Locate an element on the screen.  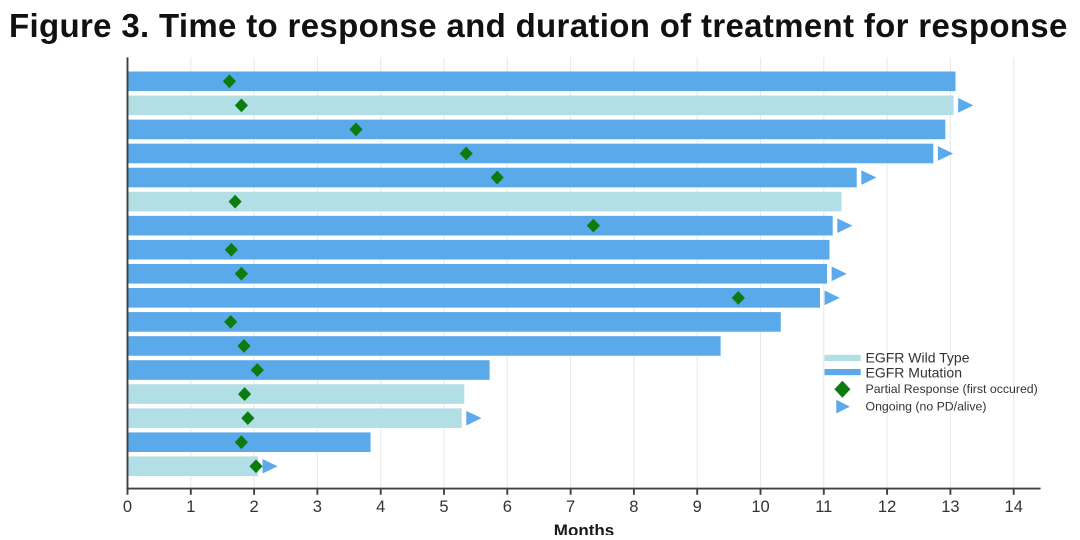
svg-text: 14 is located at coordinates (1014, 507).